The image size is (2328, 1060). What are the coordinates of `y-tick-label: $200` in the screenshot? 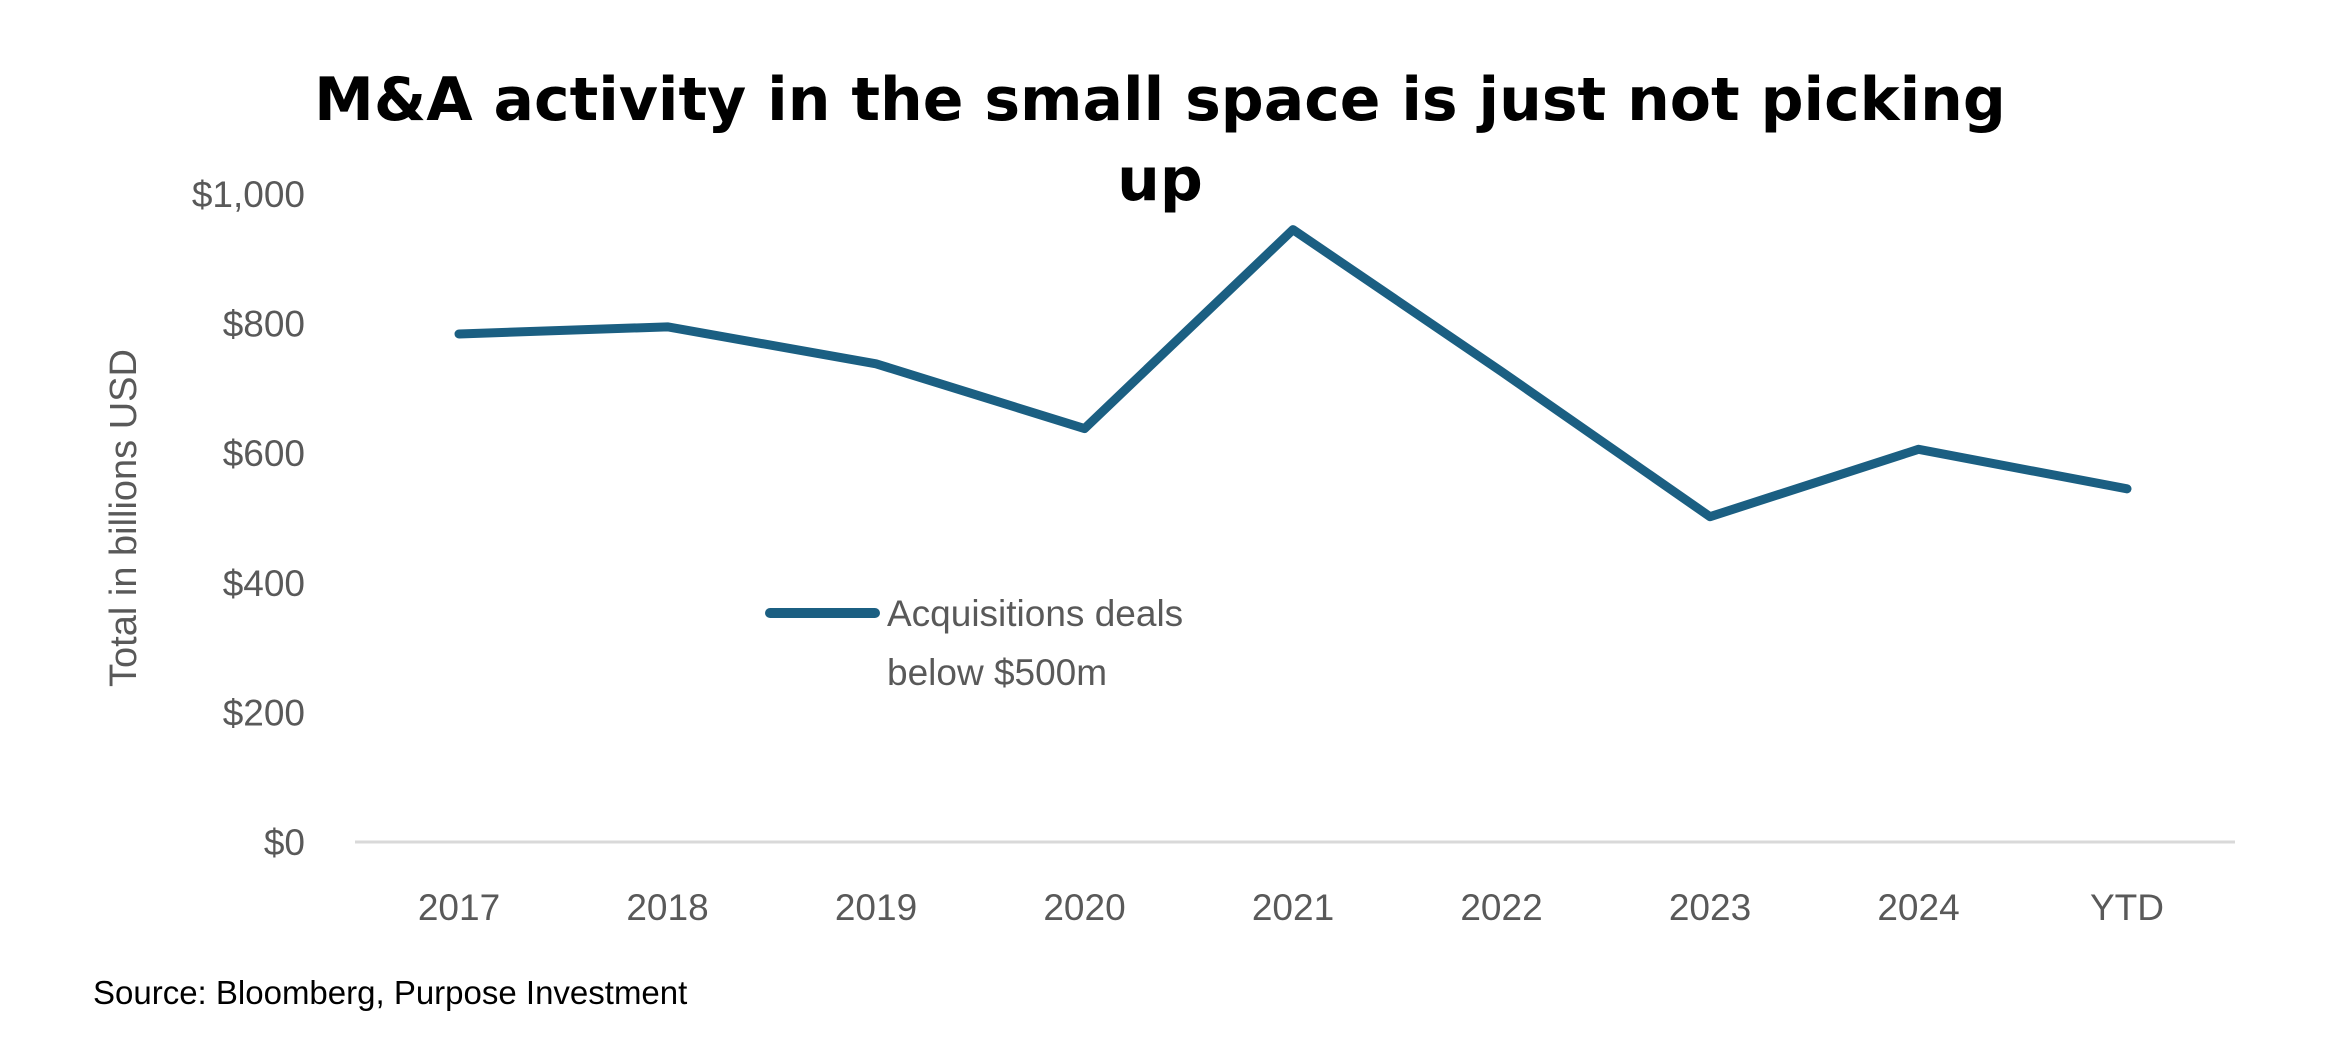 It's located at (264, 712).